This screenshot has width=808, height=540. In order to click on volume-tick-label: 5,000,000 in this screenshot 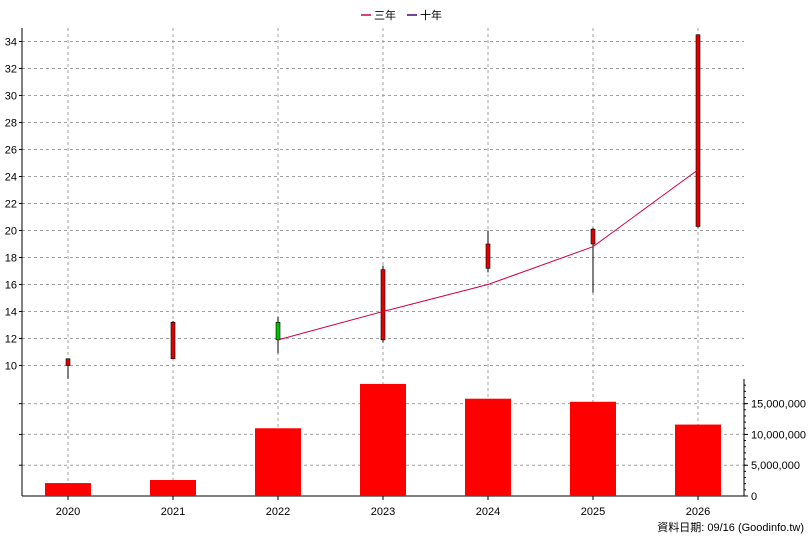, I will do `click(775, 466)`.